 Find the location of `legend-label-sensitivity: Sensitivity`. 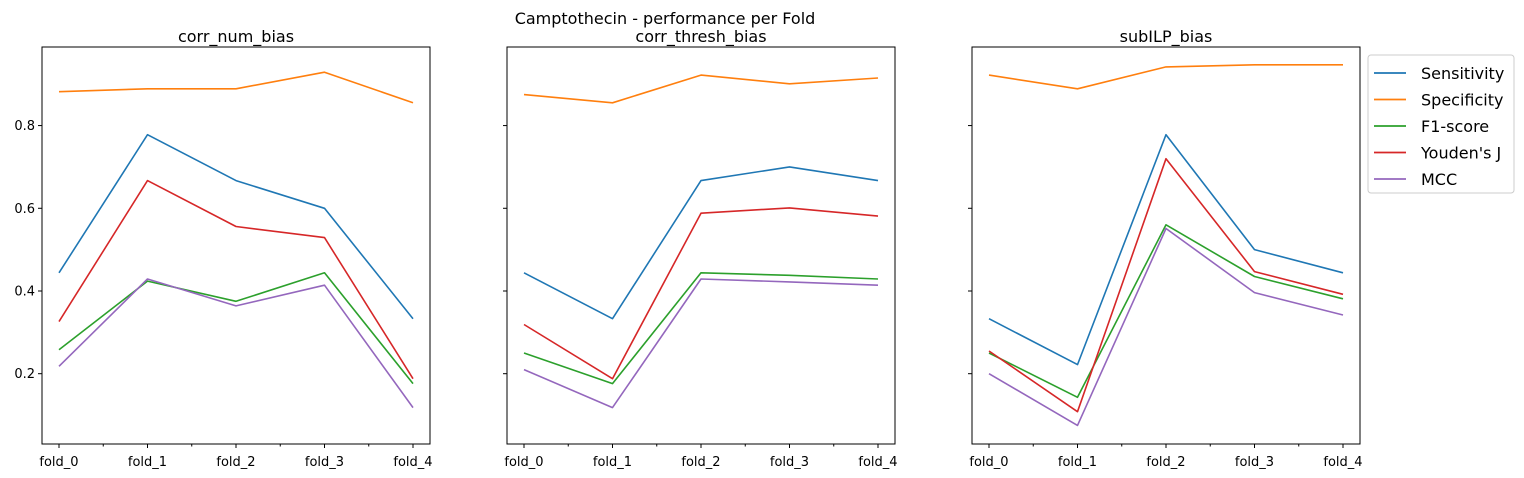

legend-label-sensitivity: Sensitivity is located at coordinates (1462, 73).